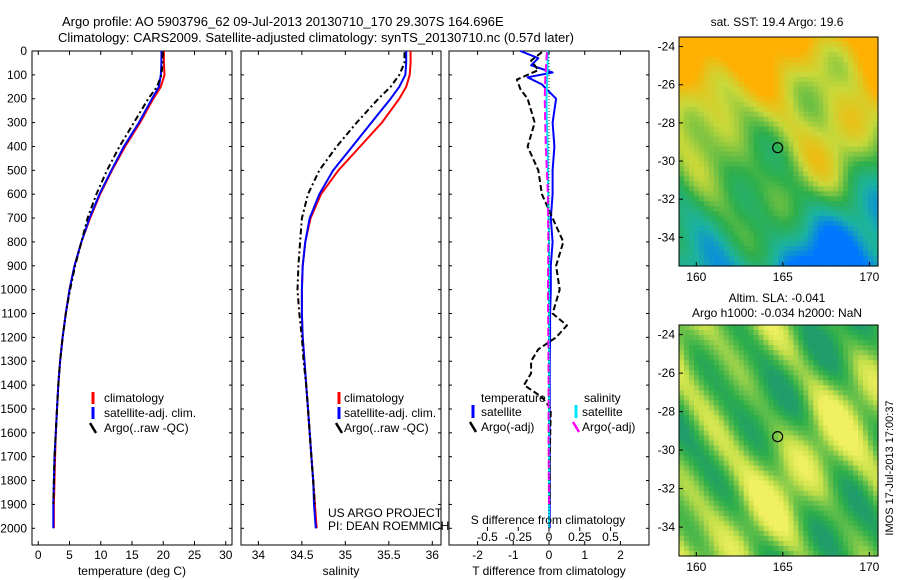 The image size is (900, 580). Describe the element at coordinates (433, 555) in the screenshot. I see `x-tick-label: 36` at that location.